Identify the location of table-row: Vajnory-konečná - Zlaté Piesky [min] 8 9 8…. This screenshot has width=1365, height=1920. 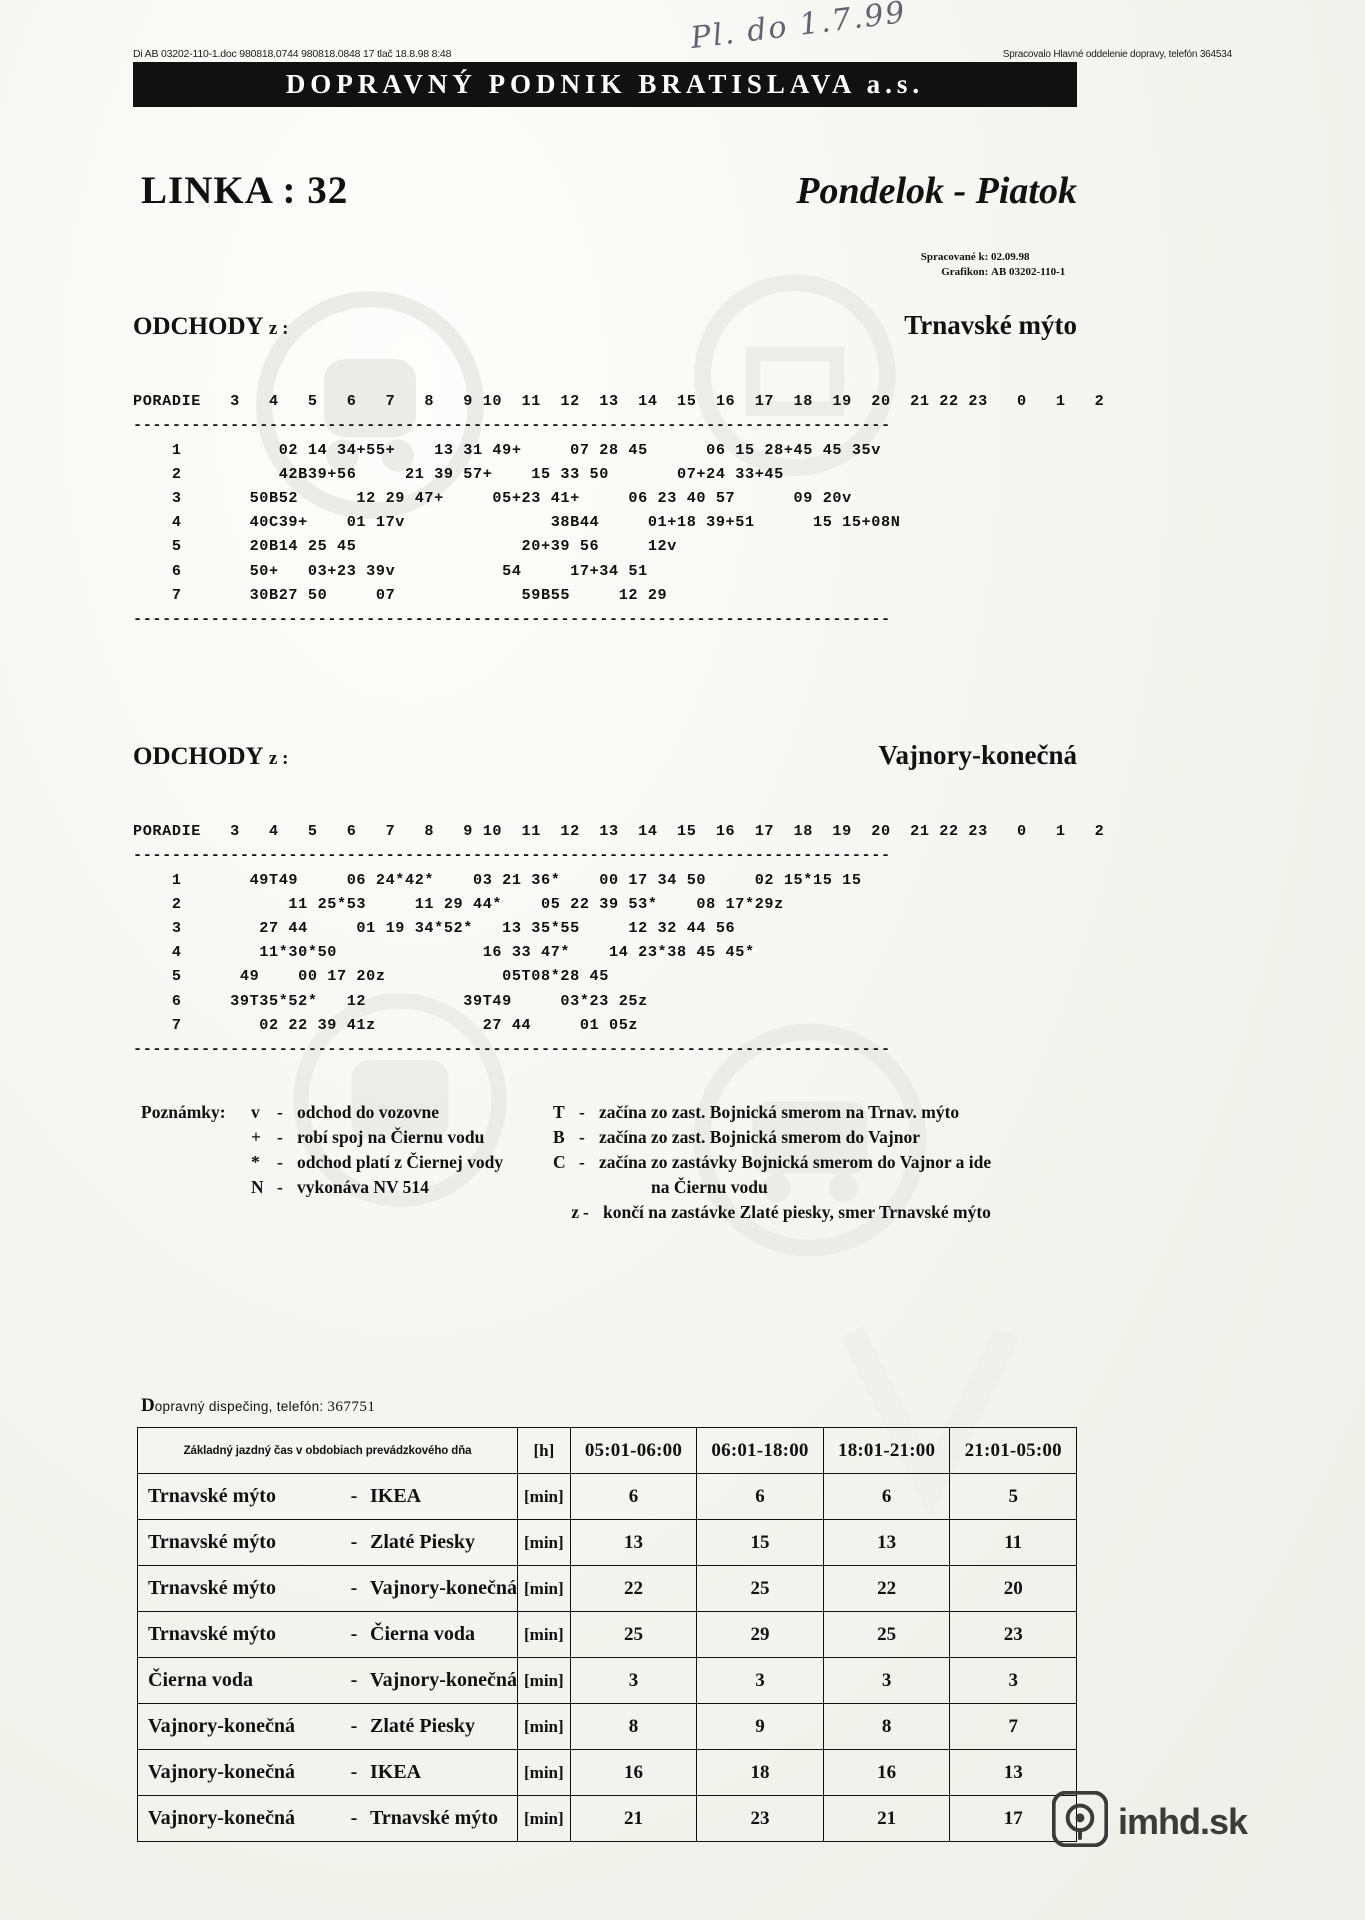
(606, 1726).